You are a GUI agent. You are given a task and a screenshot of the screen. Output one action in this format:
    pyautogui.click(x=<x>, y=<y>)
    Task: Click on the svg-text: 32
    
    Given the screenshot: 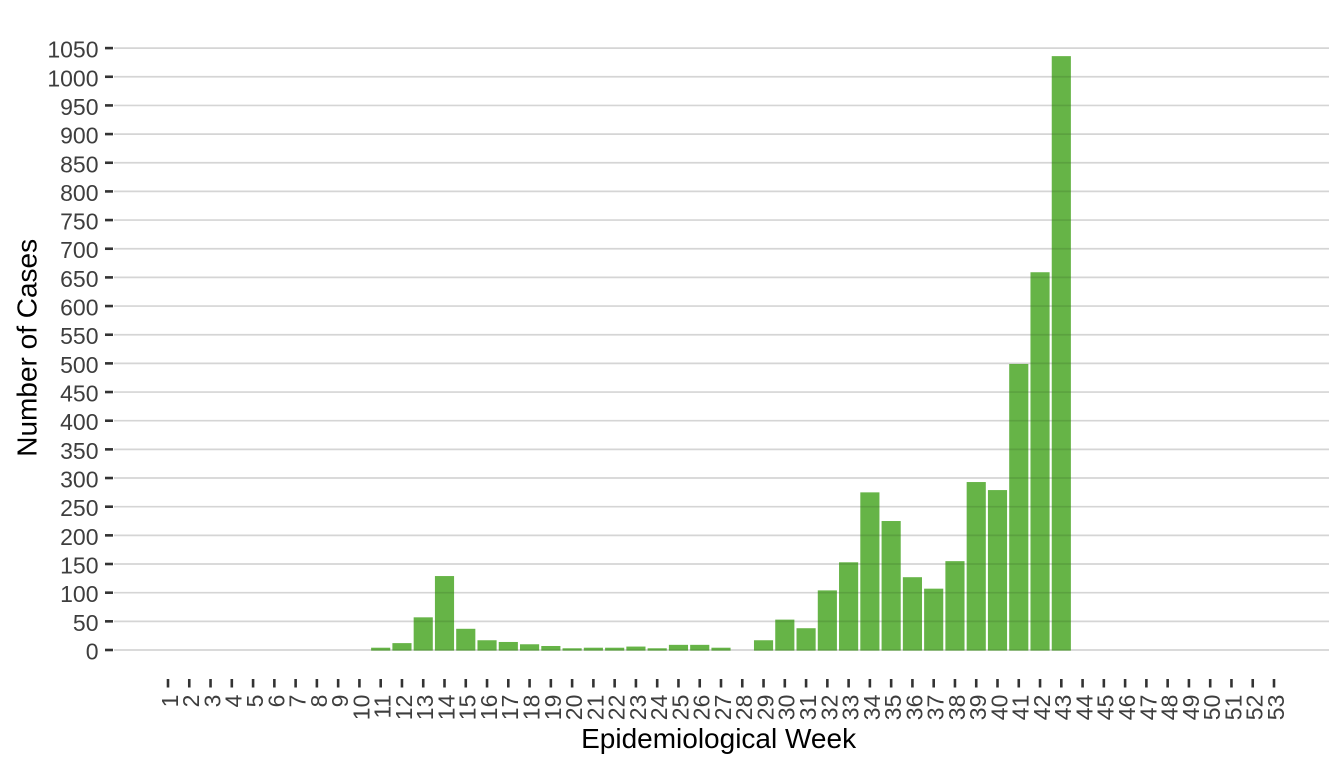 What is the action you would take?
    pyautogui.click(x=829, y=708)
    